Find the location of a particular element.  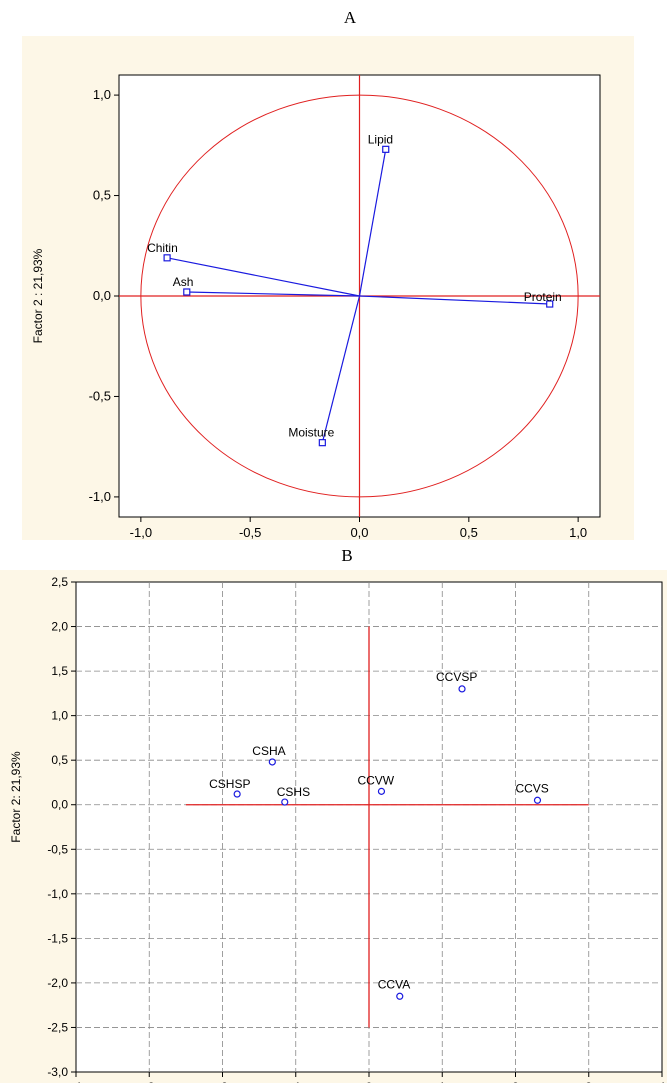

y-axis-label: Factor 2 : 21,93% is located at coordinates (38, 295).